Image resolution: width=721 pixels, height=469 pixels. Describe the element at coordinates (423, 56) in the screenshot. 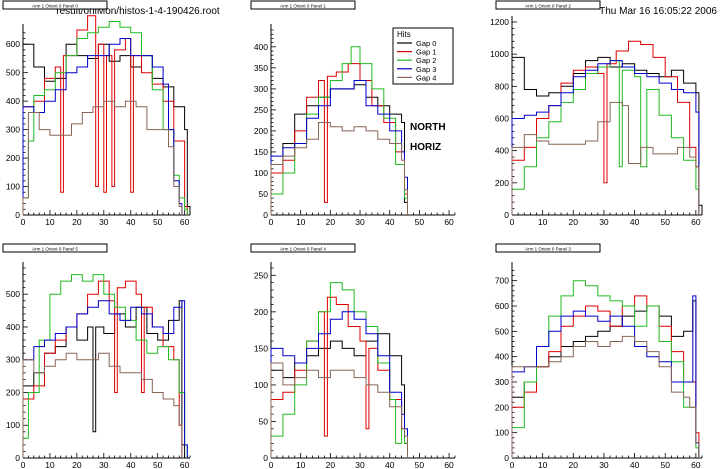

I see `legend-frame` at that location.